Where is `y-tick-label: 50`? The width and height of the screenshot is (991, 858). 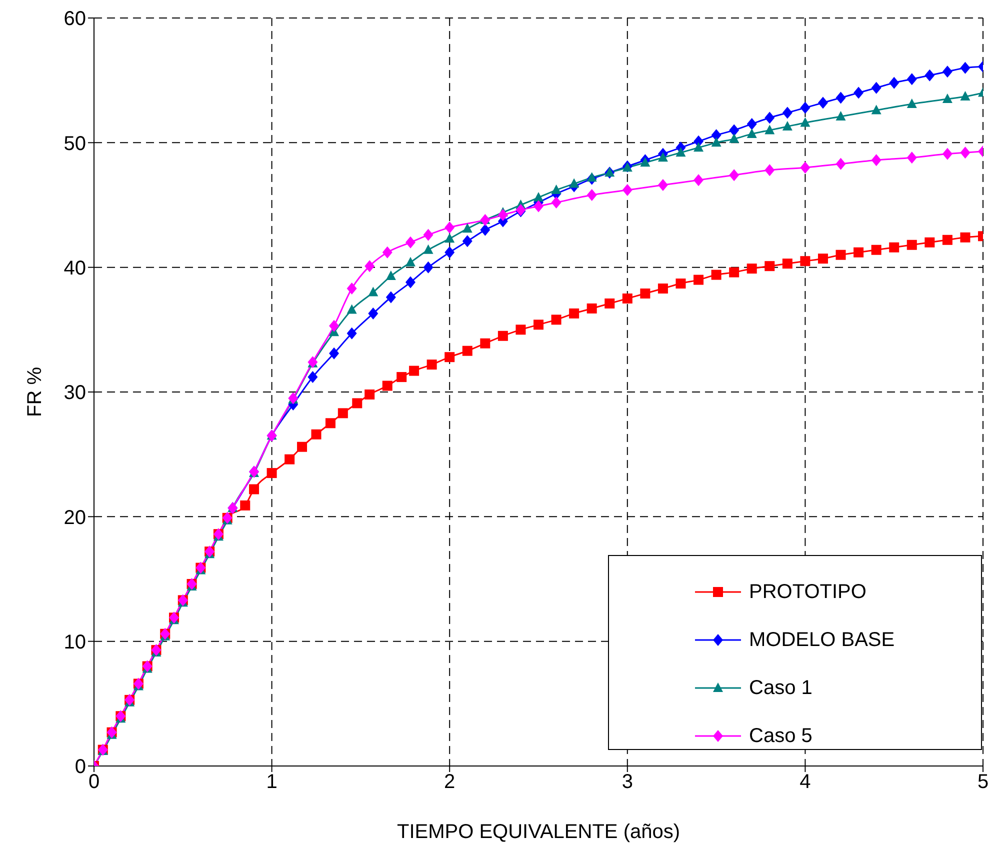 y-tick-label: 50 is located at coordinates (75, 143).